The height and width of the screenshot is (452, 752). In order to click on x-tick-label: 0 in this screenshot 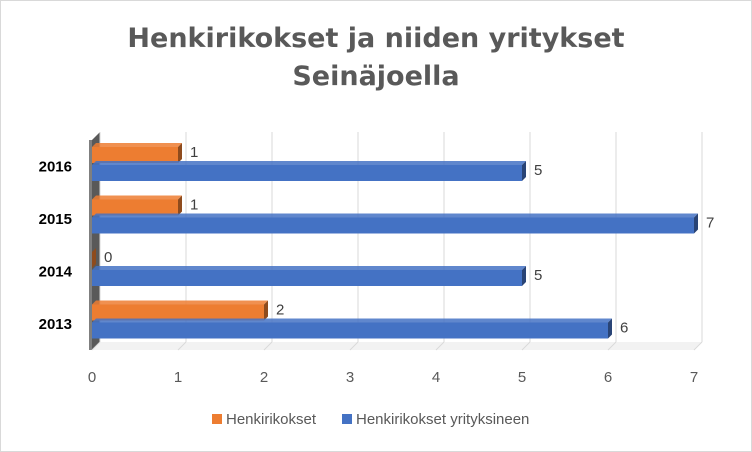, I will do `click(92, 377)`.